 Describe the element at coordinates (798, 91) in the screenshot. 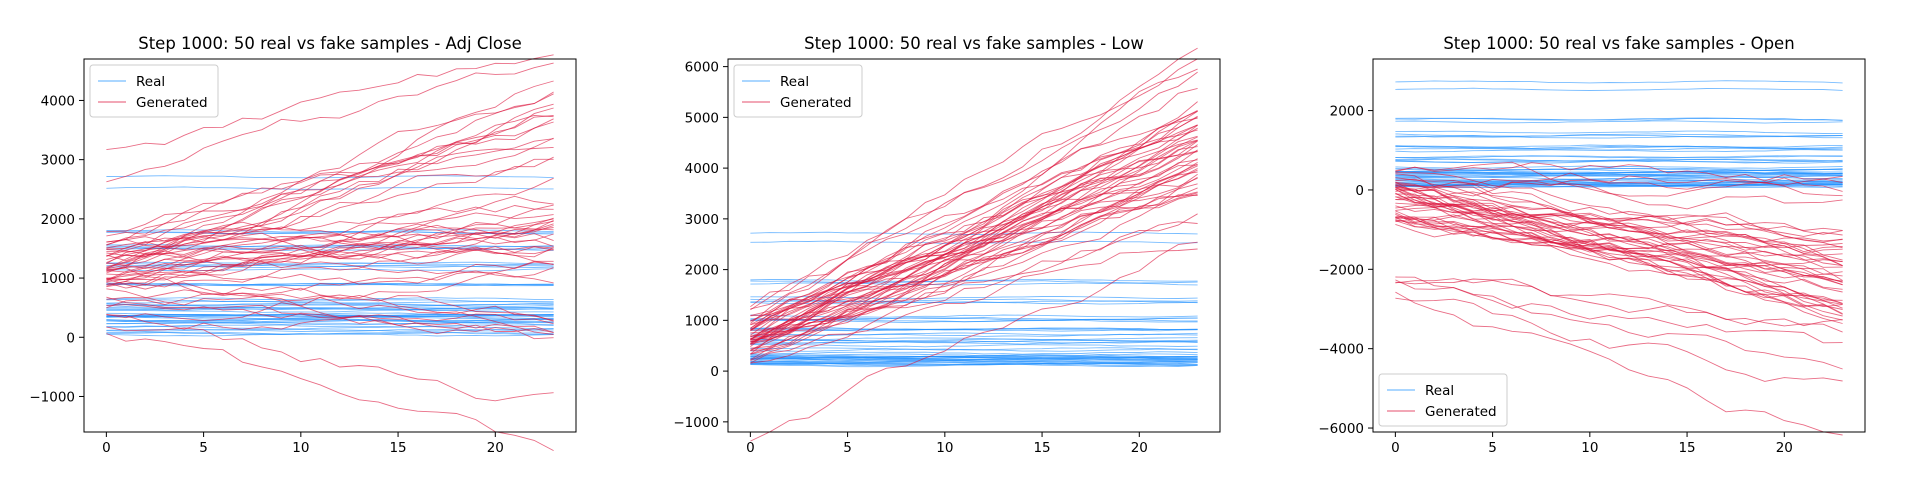

I see `legend-box` at that location.